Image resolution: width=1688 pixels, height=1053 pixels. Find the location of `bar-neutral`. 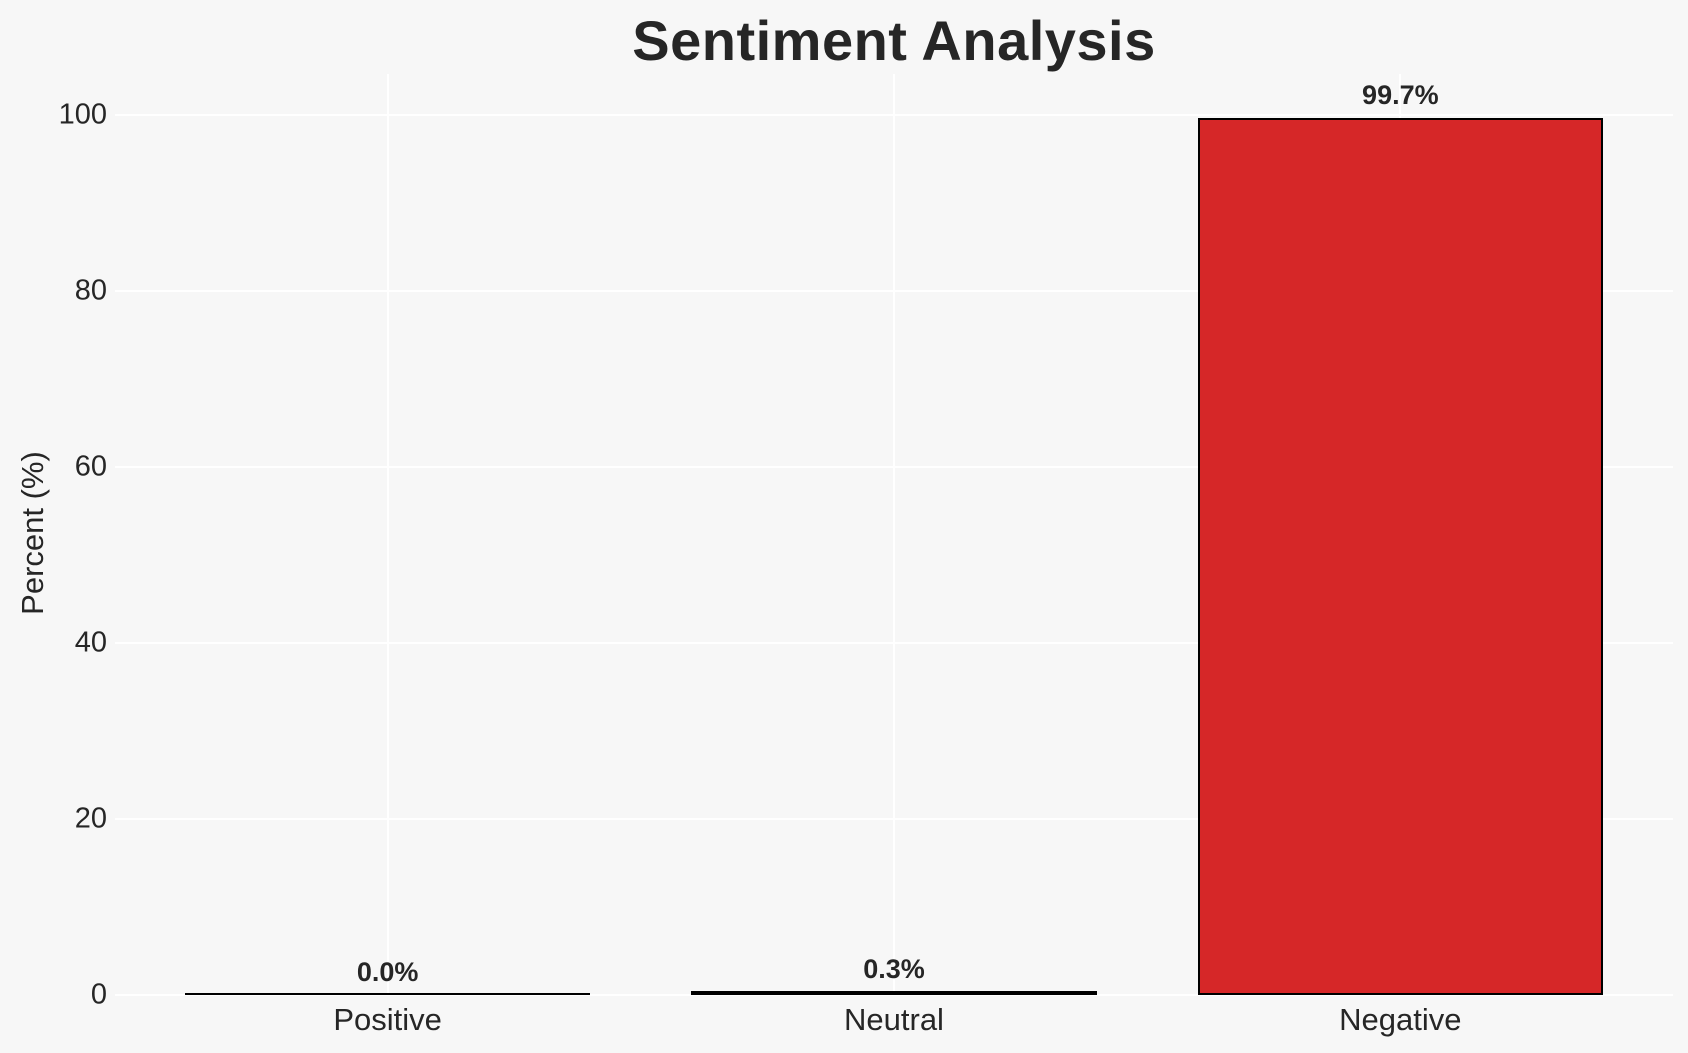

bar-neutral is located at coordinates (894, 993).